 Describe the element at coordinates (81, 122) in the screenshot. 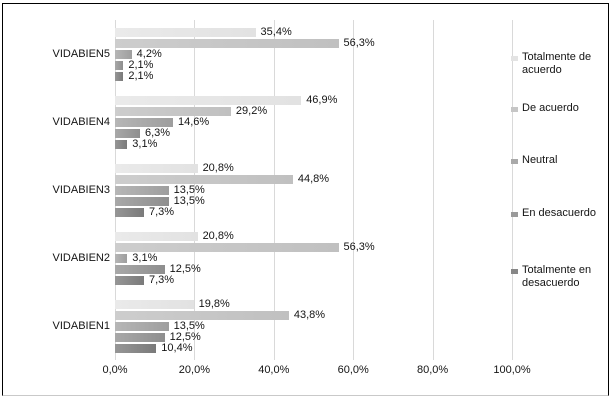

I see `category-label: VIDABIEN4` at that location.